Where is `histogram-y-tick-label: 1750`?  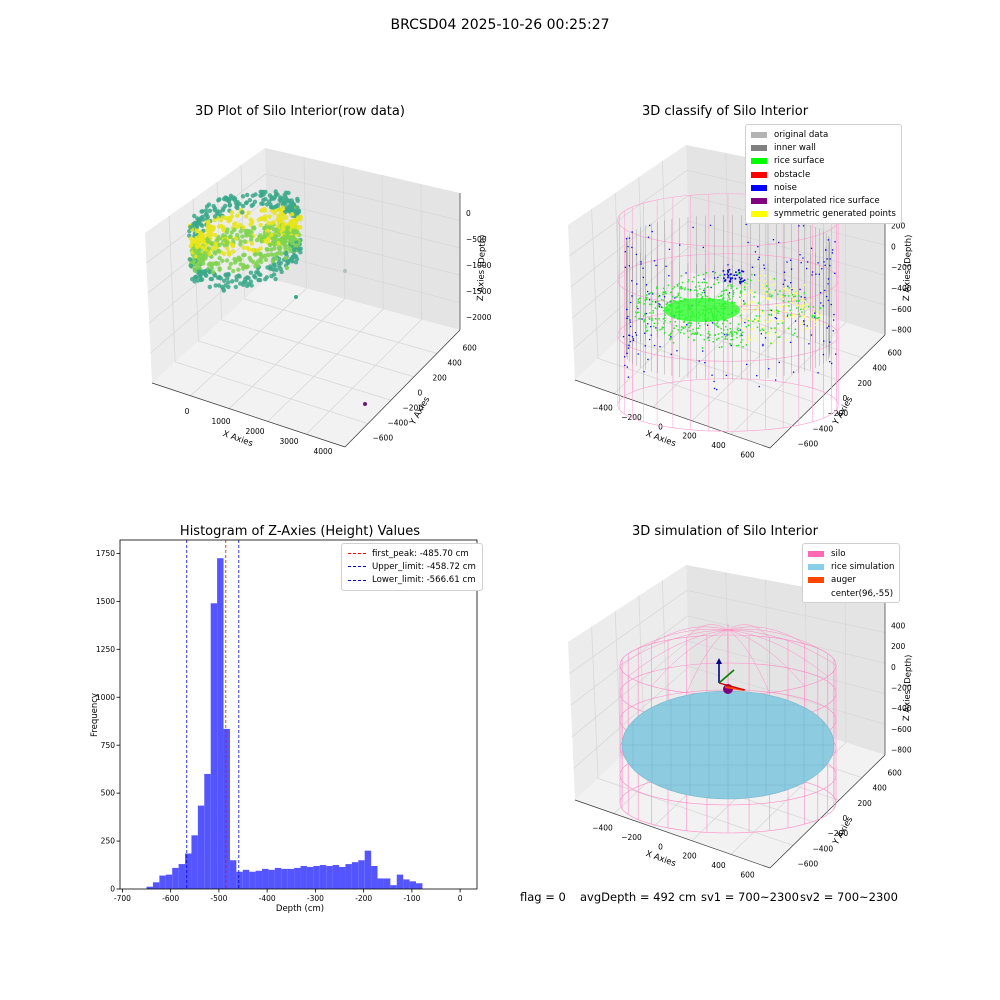
histogram-y-tick-label: 1750 is located at coordinates (105, 553).